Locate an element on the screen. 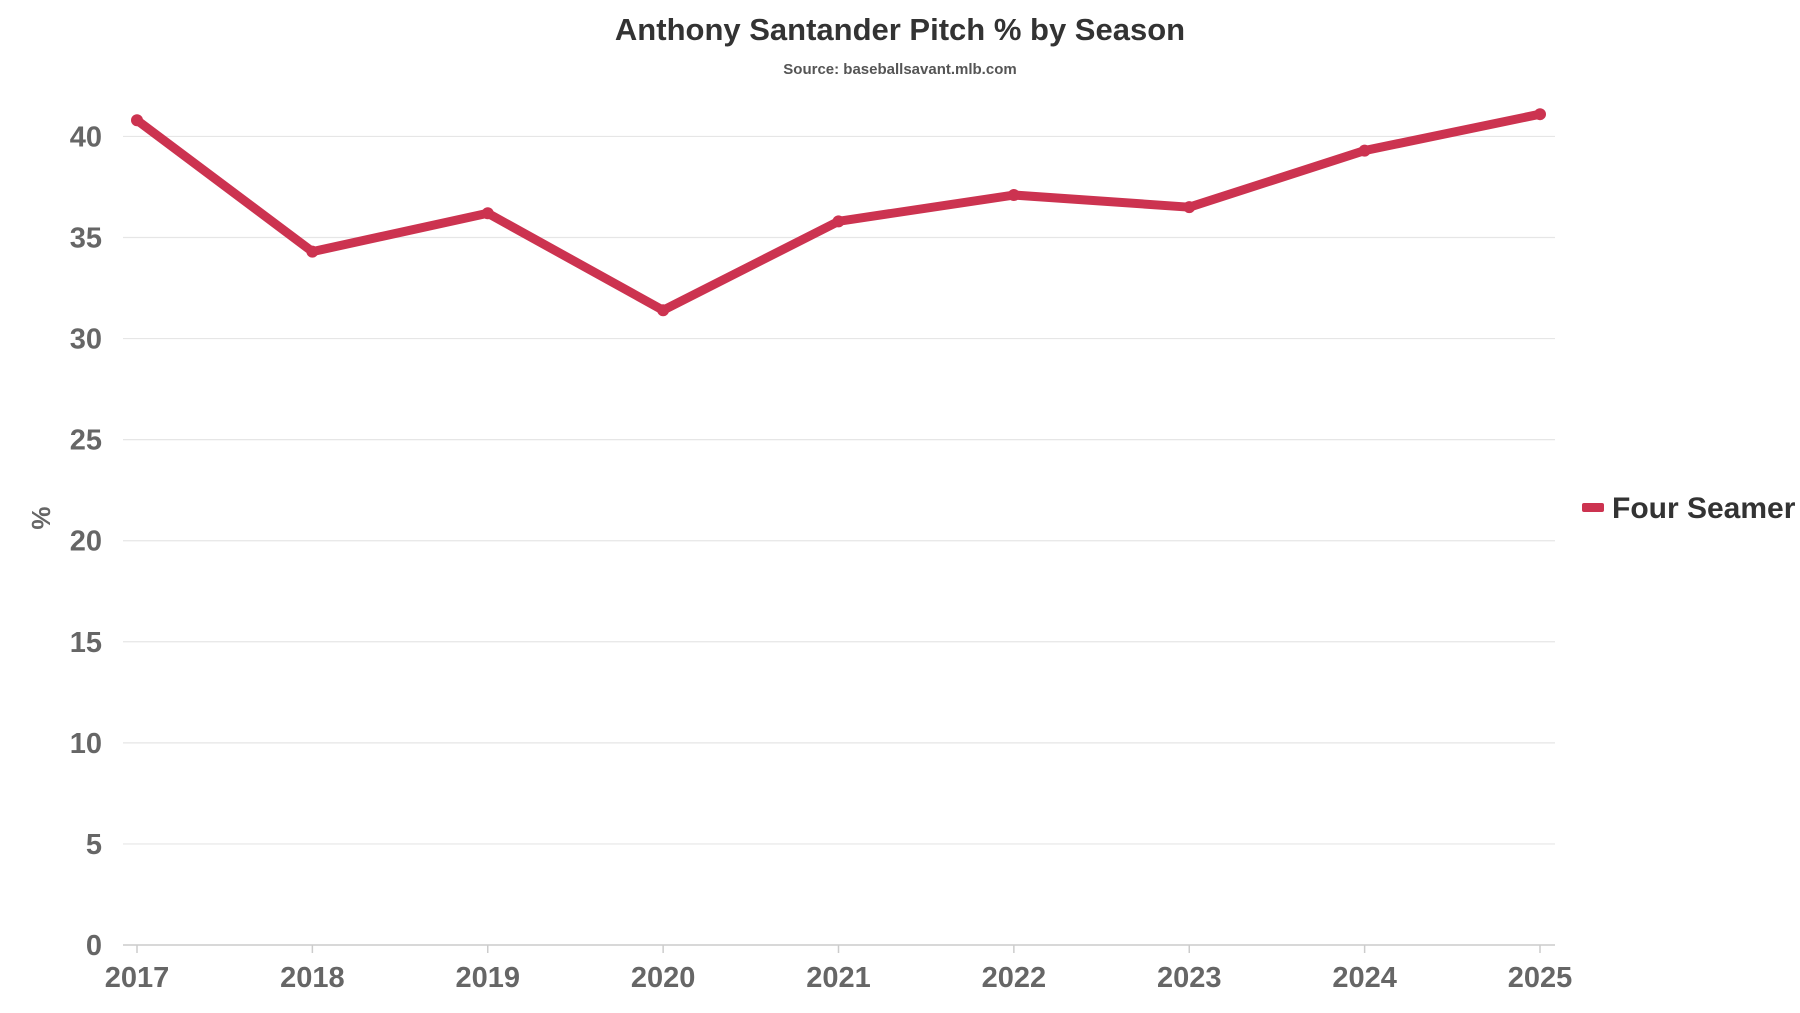  y-tick-label: 0 is located at coordinates (94, 946).